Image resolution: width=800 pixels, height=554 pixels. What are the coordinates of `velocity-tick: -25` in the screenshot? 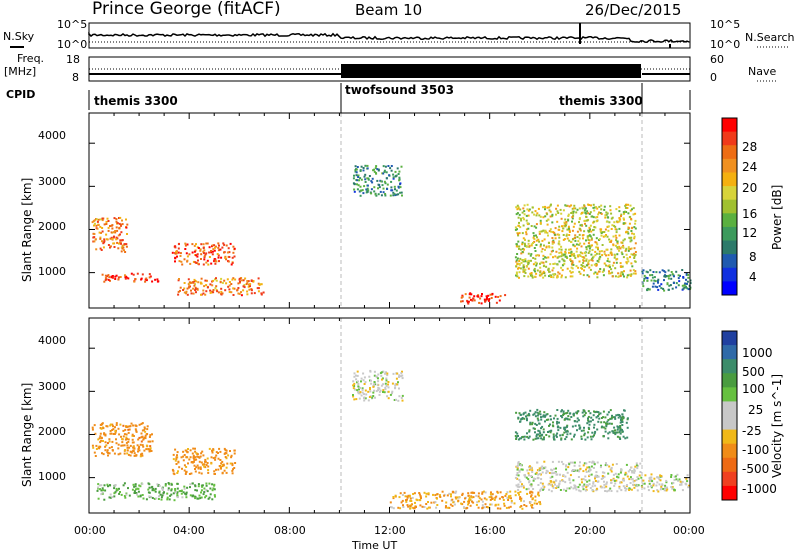 It's located at (752, 431).